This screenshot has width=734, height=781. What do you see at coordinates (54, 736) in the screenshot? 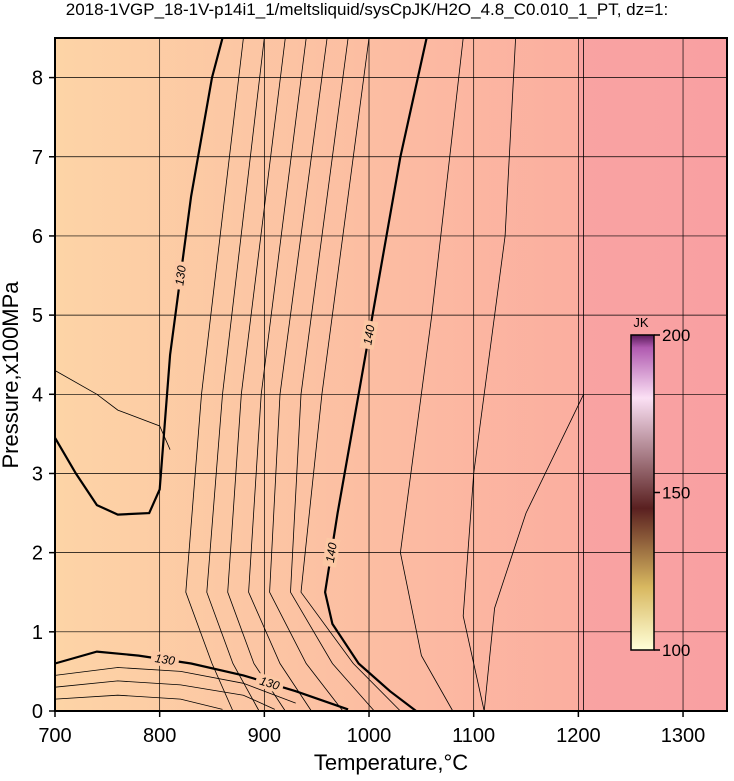
I see `x-tick-label: 700` at bounding box center [54, 736].